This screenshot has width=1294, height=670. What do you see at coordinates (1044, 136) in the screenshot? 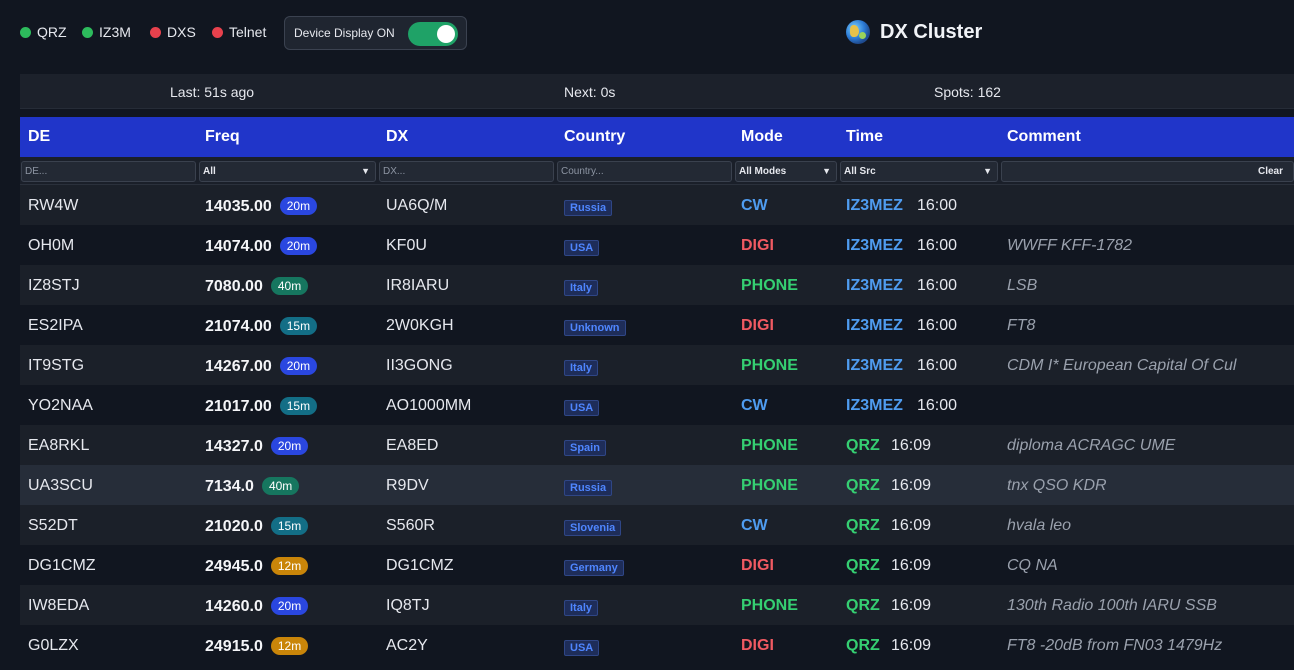
I see `col-comment: Comment` at bounding box center [1044, 136].